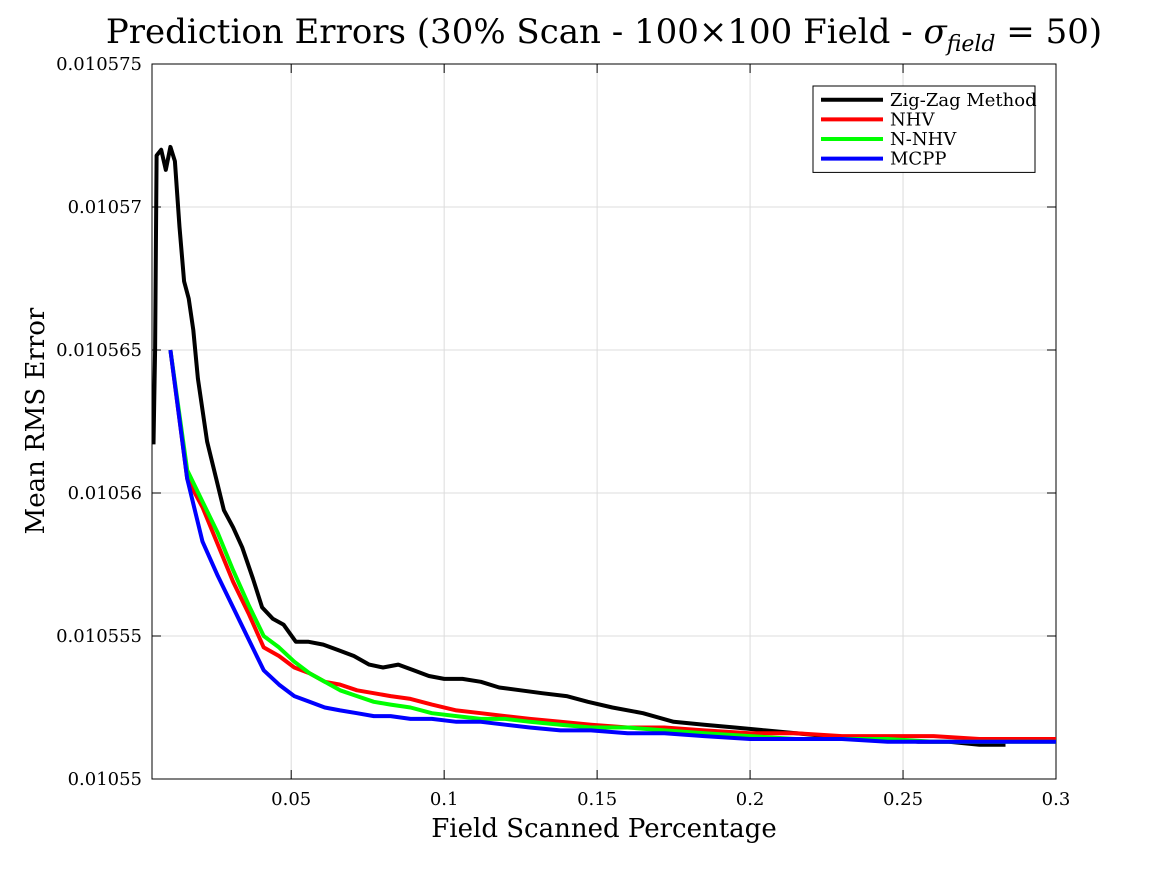 This screenshot has width=1167, height=875. I want to click on x-tick-label: 0.2, so click(750, 799).